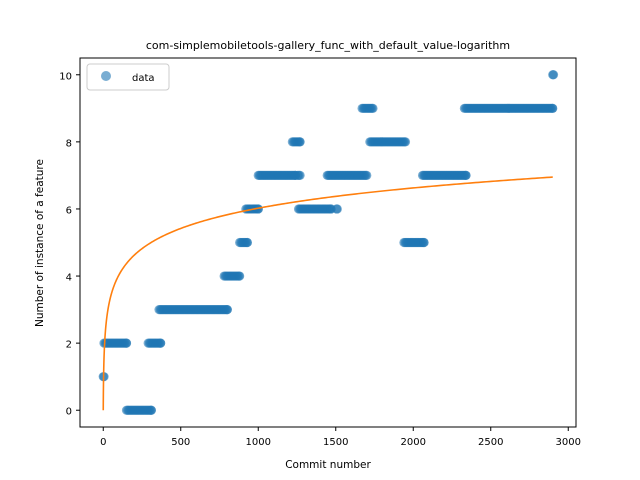 The image size is (640, 480). Describe the element at coordinates (413, 442) in the screenshot. I see `x-tick-label: 2000` at that location.